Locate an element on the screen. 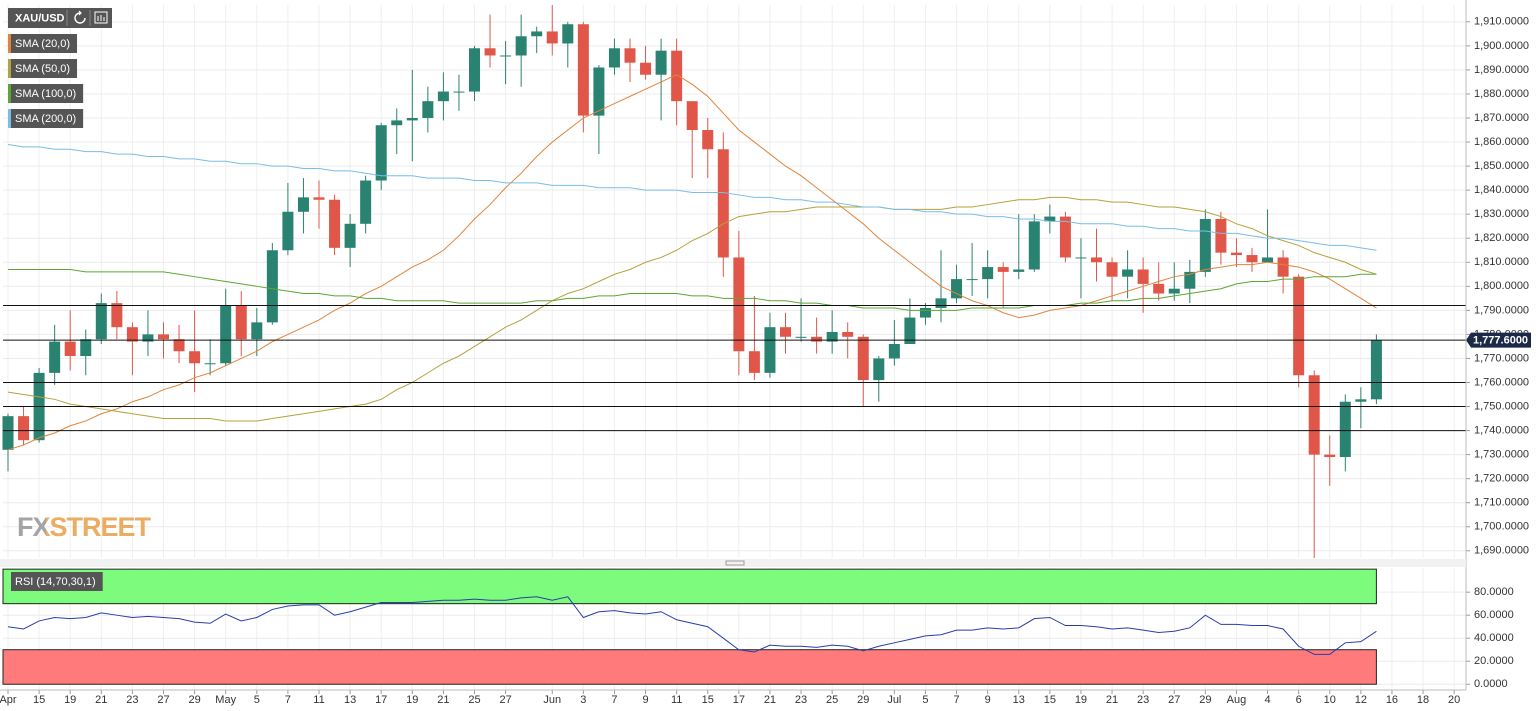 This screenshot has width=1536, height=711. x-tick-label: 9 is located at coordinates (645, 700).